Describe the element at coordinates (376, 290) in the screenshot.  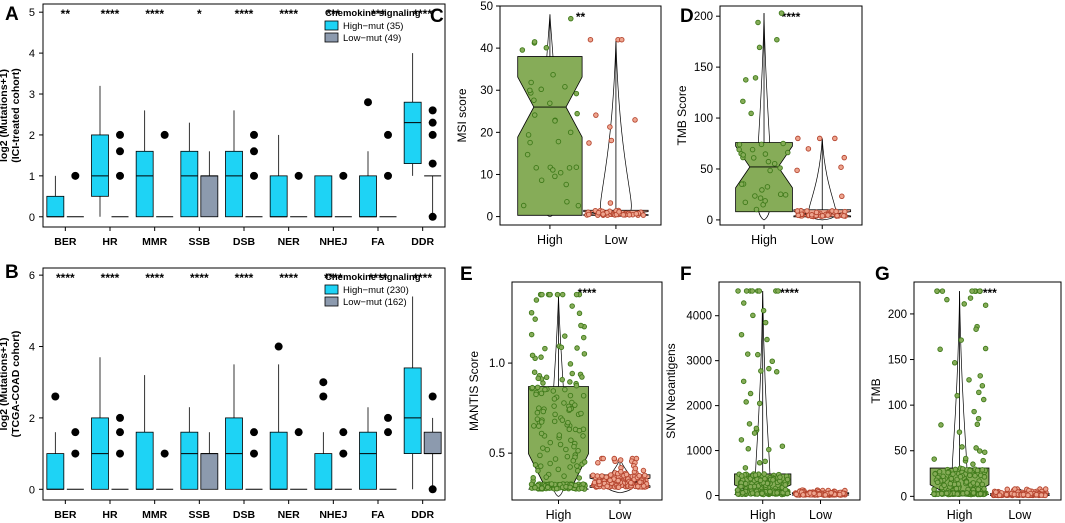
I see `legend-item-label: High−mut (230)` at that location.